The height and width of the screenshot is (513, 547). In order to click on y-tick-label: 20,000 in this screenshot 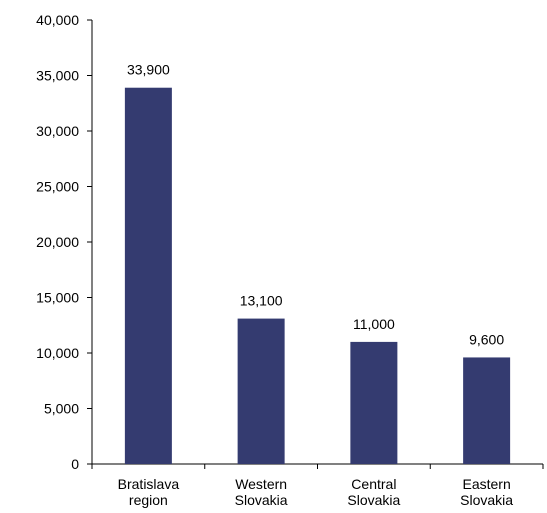, I will do `click(57, 242)`.